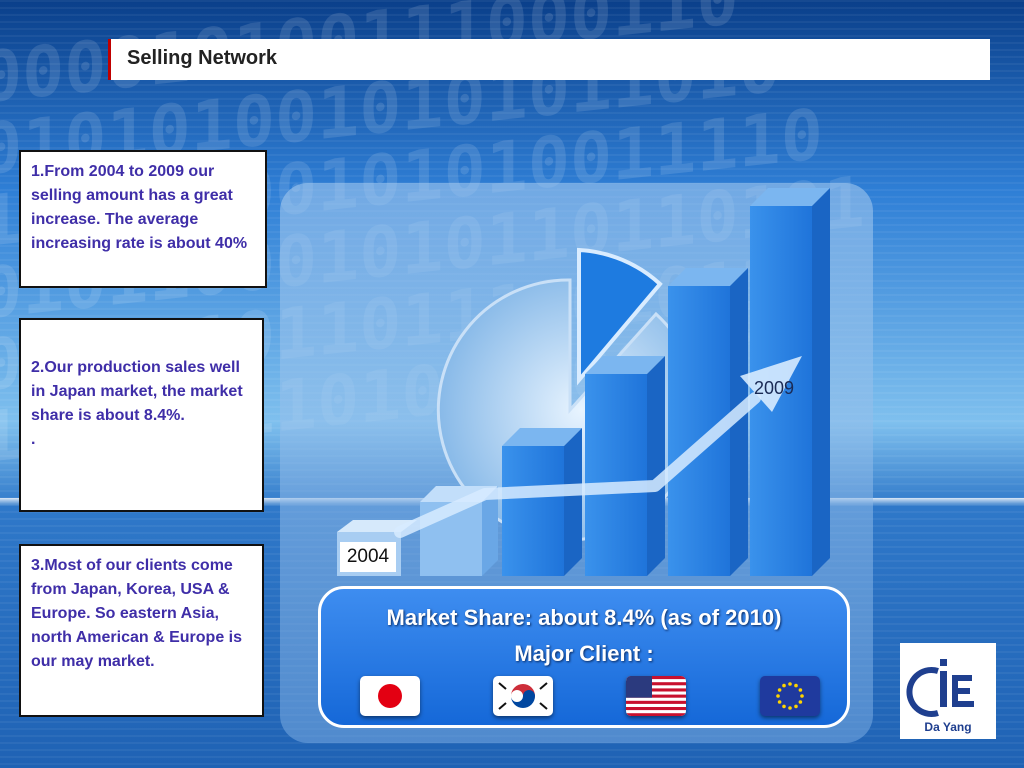 This screenshot has height=768, width=1024. Describe the element at coordinates (549, 59) in the screenshot. I see `title-bar: Selling Network` at that location.